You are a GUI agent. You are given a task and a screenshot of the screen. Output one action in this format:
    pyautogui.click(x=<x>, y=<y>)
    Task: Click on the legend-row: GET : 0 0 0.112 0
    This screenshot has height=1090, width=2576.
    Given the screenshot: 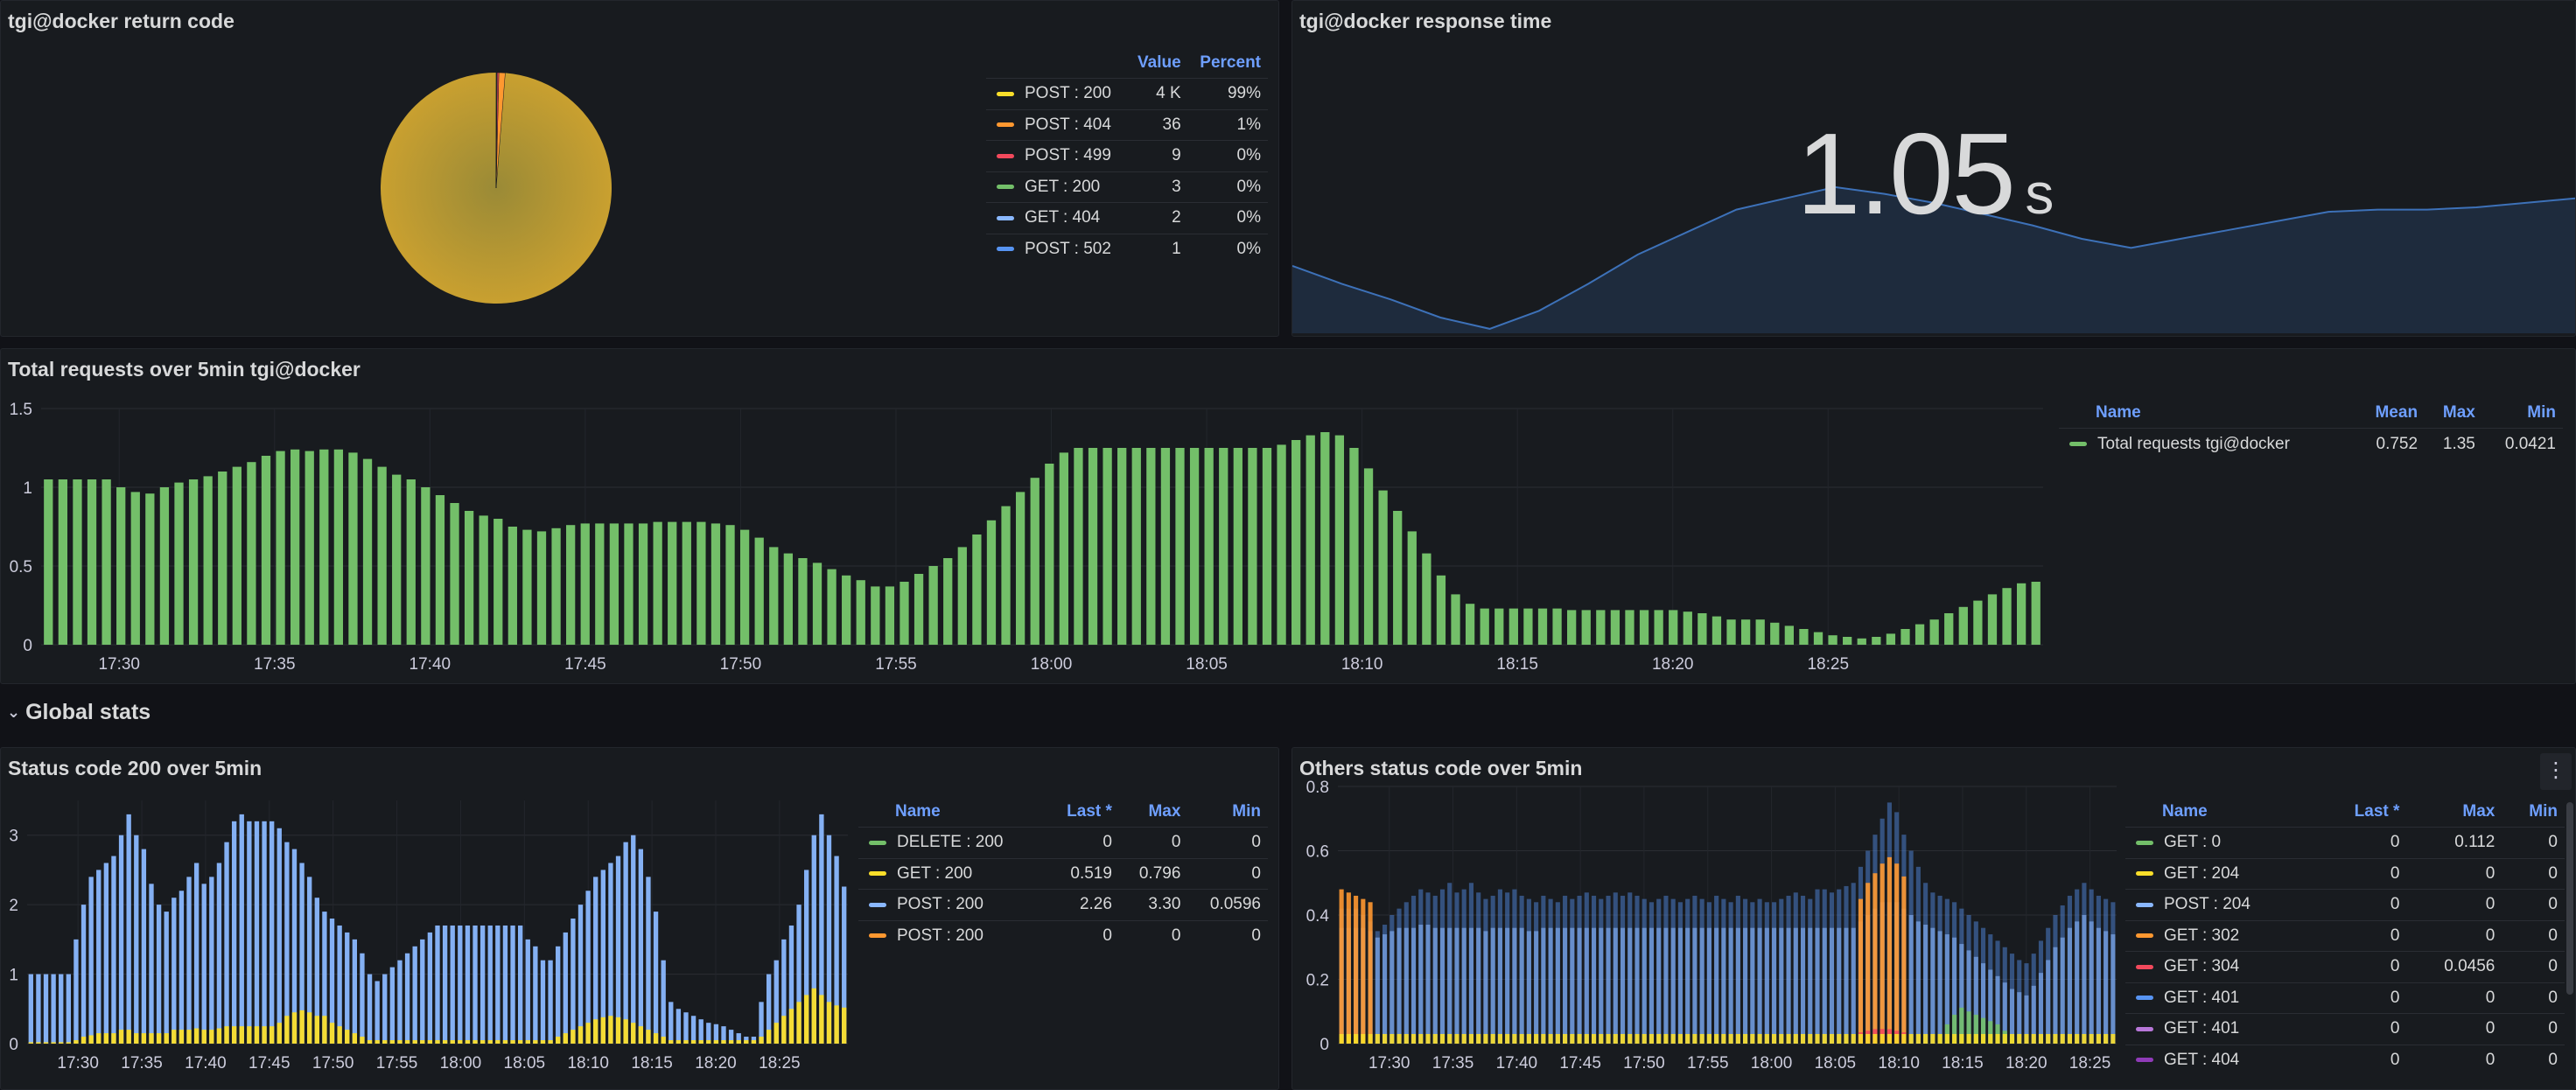 What is the action you would take?
    pyautogui.click(x=2345, y=842)
    